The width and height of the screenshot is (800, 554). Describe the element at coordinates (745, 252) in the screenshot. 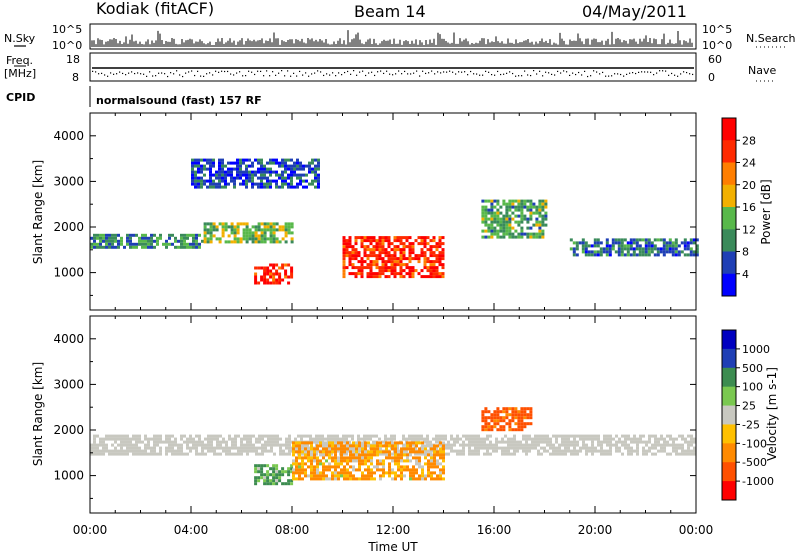

I see `colorbar-tick-label: 8` at that location.